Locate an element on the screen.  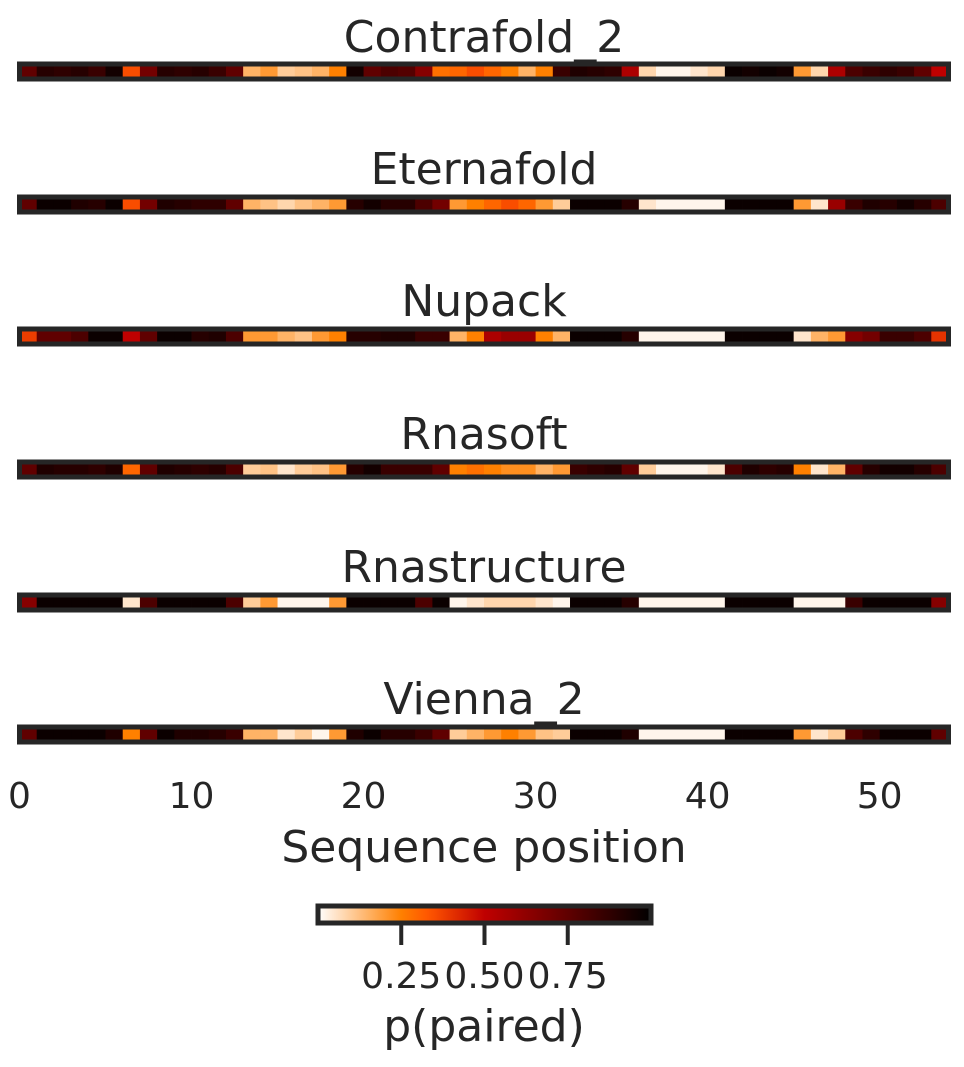
panel-title: Rnasoft is located at coordinates (483, 434).